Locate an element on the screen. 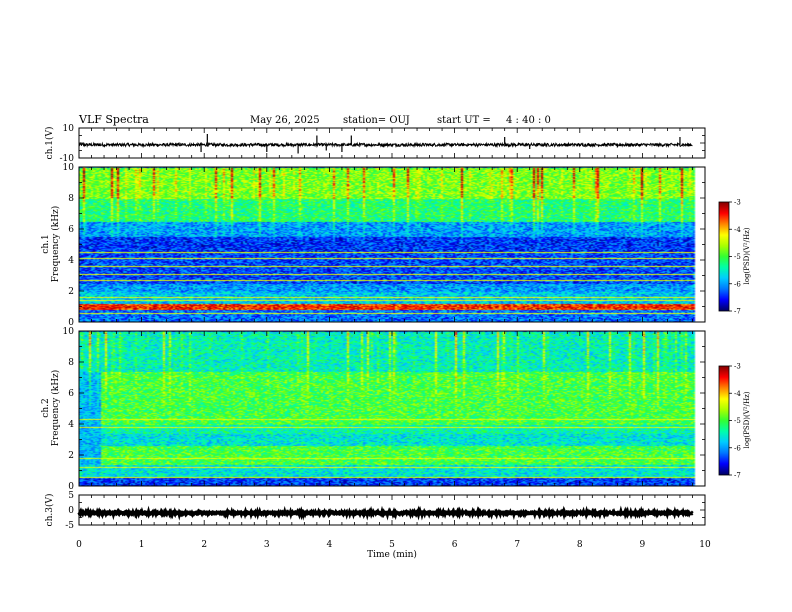 The image size is (792, 612). ch1-spectrogram-ylabel-channel: ch.1 is located at coordinates (46, 243).